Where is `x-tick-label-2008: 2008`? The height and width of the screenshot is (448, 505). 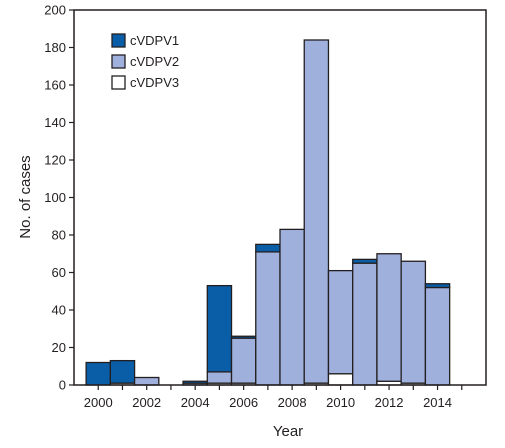
x-tick-label-2008: 2008 is located at coordinates (292, 402).